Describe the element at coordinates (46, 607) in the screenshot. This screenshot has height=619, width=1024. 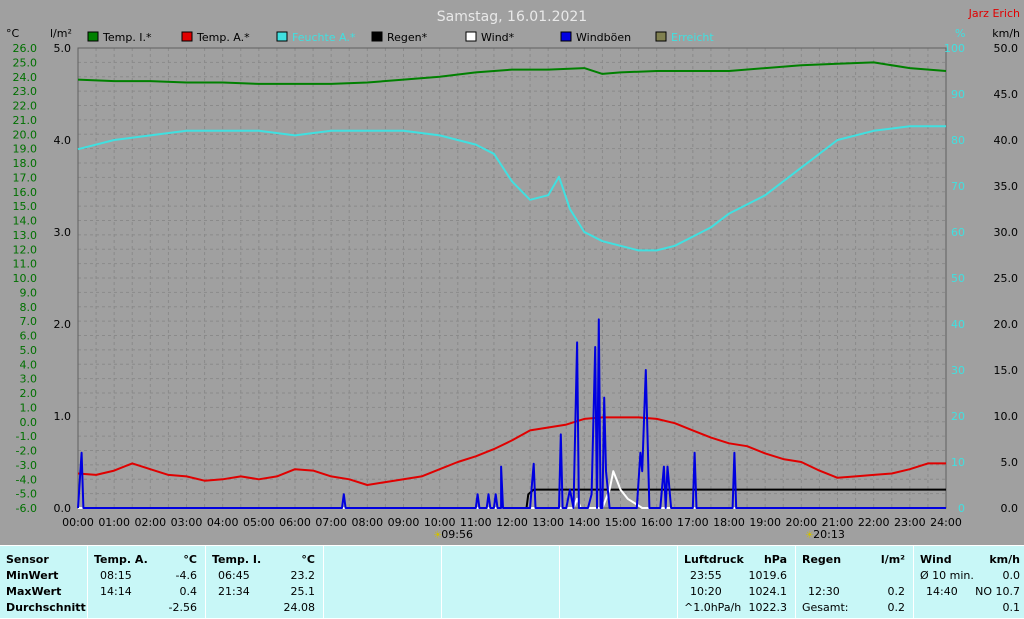
I see `row-label-avg: Durchschnitt` at that location.